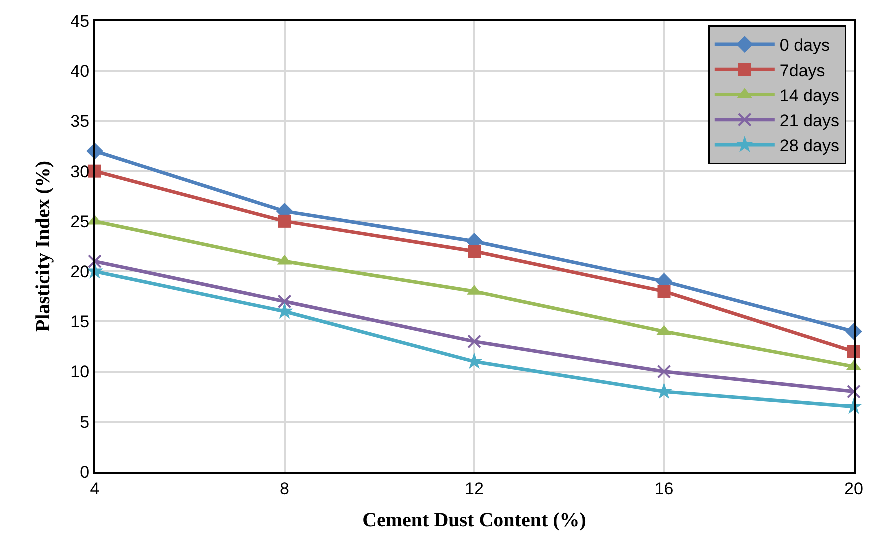 This screenshot has width=875, height=552. Describe the element at coordinates (805, 46) in the screenshot. I see `legend-label: 0 days` at that location.